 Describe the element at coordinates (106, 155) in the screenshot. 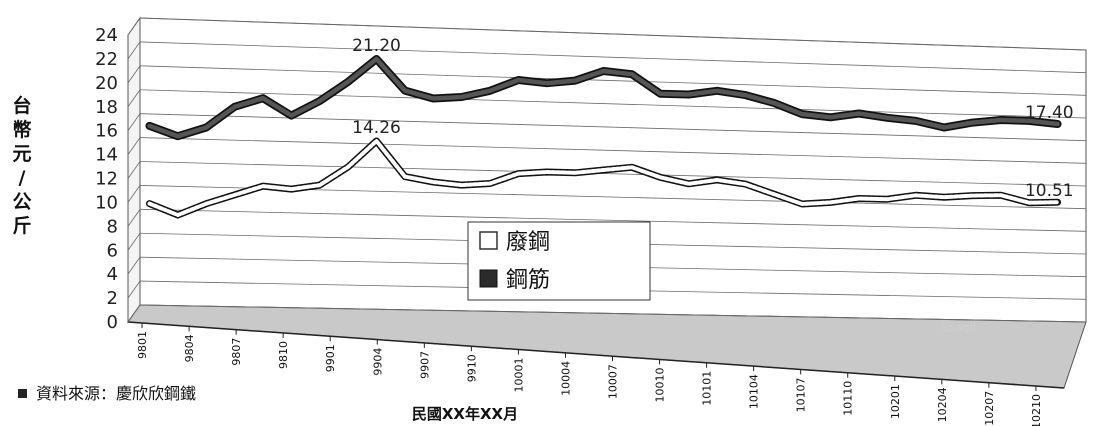

I see `y-tick-label: 14` at that location.